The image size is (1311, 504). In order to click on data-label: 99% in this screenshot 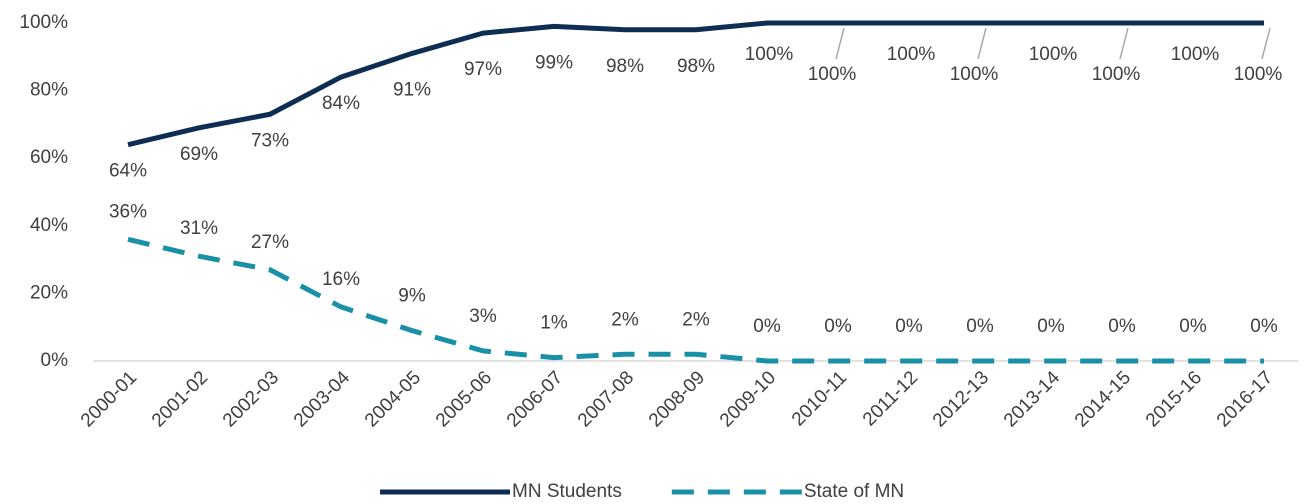, I will do `click(554, 62)`.